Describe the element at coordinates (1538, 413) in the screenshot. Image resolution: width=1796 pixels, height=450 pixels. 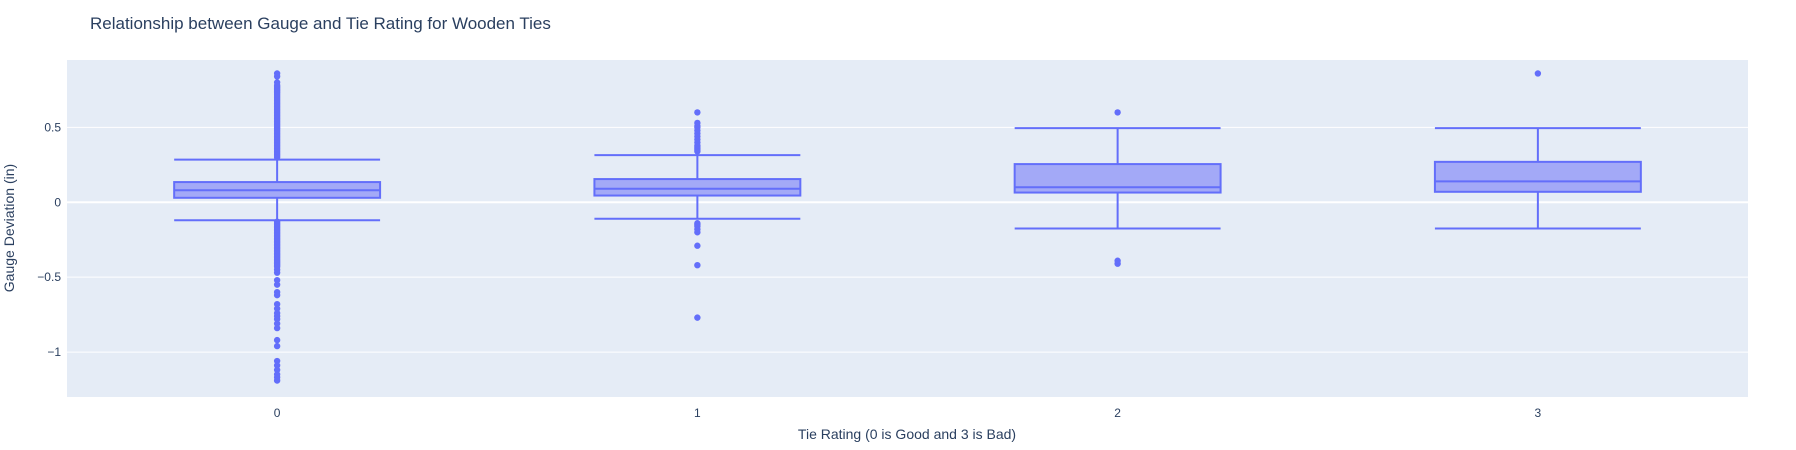
I see `x-tick-label-3: 3` at that location.